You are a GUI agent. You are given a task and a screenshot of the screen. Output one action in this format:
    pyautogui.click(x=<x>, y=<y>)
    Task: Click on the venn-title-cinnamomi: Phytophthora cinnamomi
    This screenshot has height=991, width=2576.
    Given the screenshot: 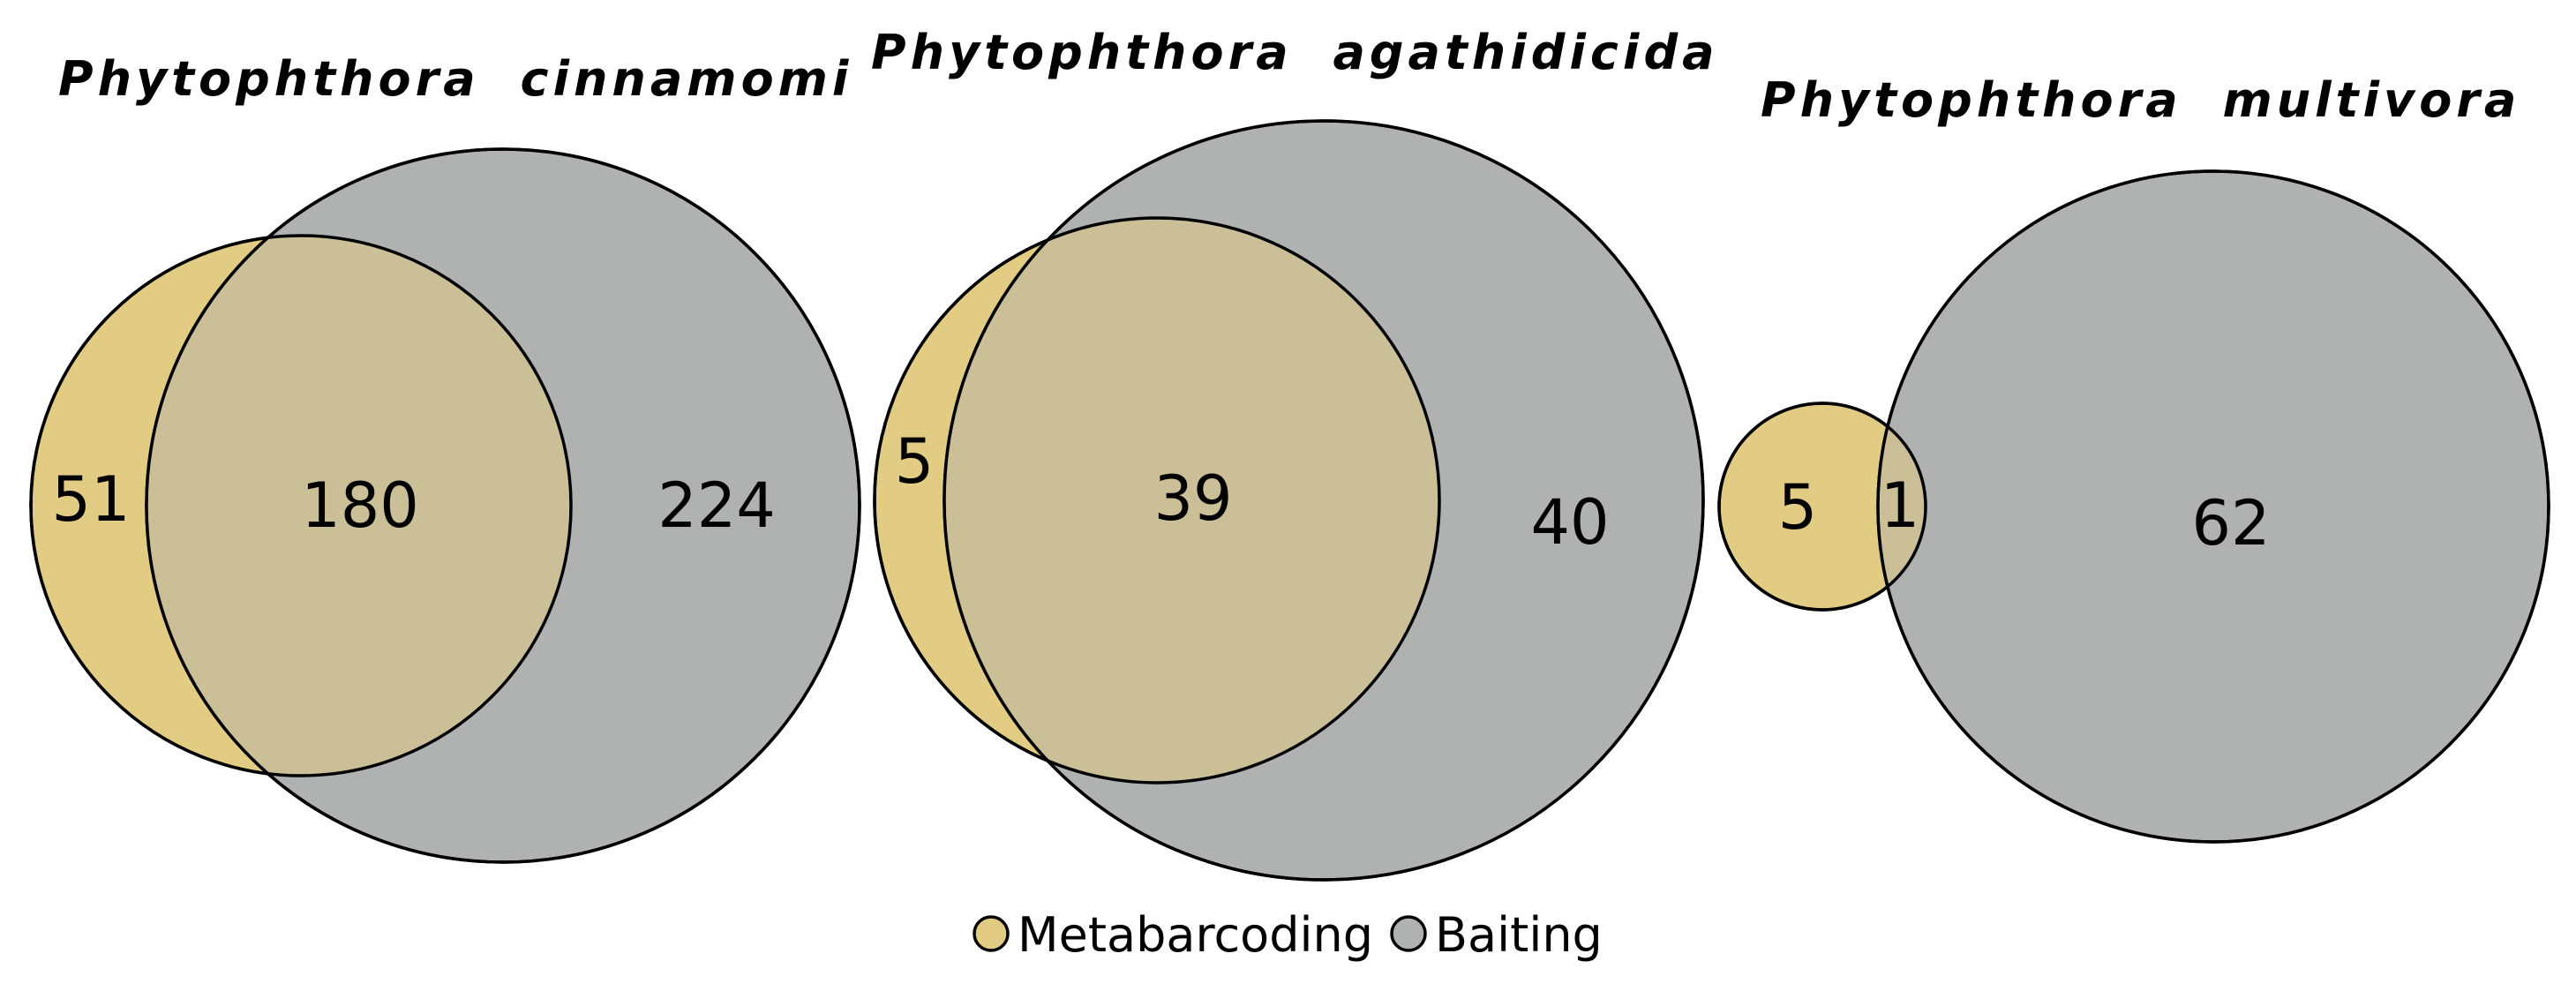 What is the action you would take?
    pyautogui.click(x=455, y=79)
    